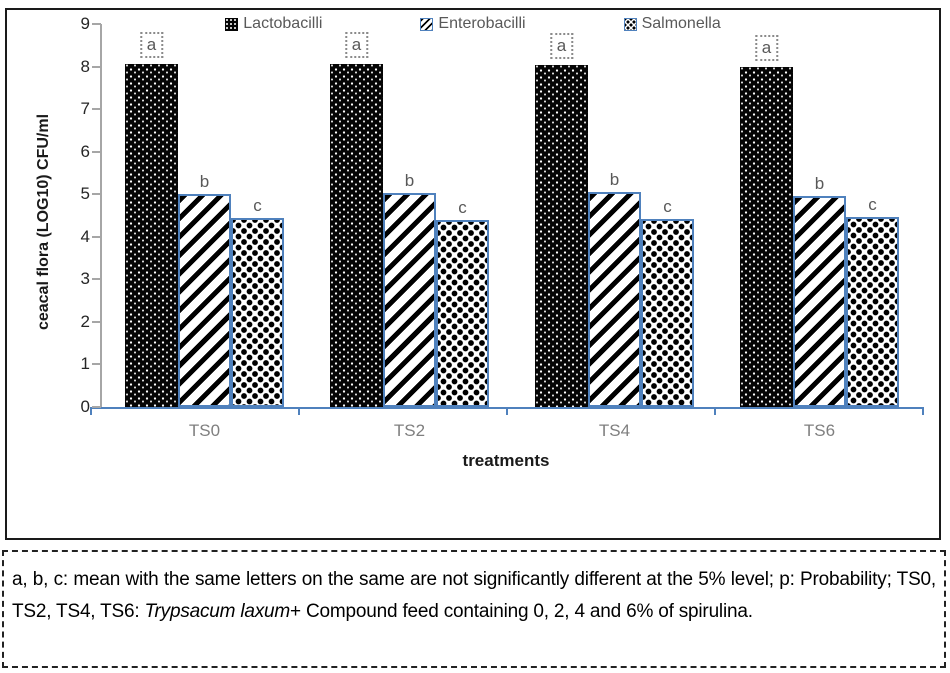  What do you see at coordinates (819, 291) in the screenshot?
I see `bar-enterobacilli-ts6: b` at bounding box center [819, 291].